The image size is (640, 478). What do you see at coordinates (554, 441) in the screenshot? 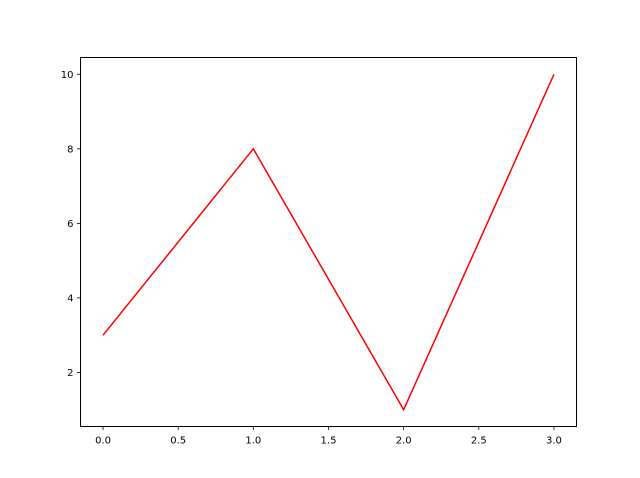
I see `x-tick-label: 3.0` at bounding box center [554, 441].